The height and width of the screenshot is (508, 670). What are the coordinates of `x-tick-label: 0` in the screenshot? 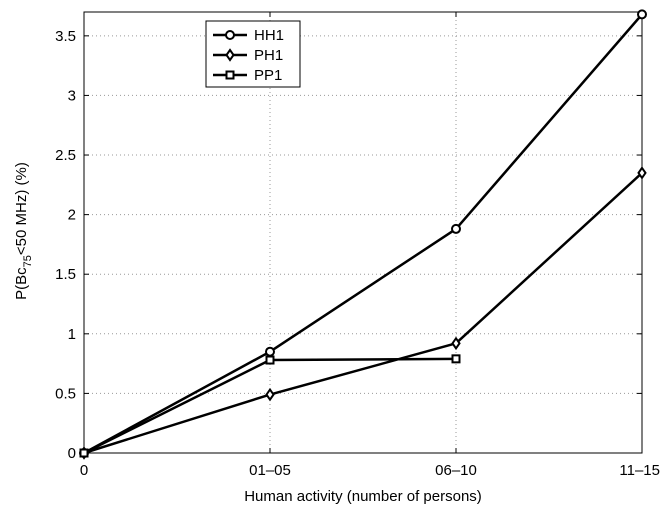 It's located at (84, 470).